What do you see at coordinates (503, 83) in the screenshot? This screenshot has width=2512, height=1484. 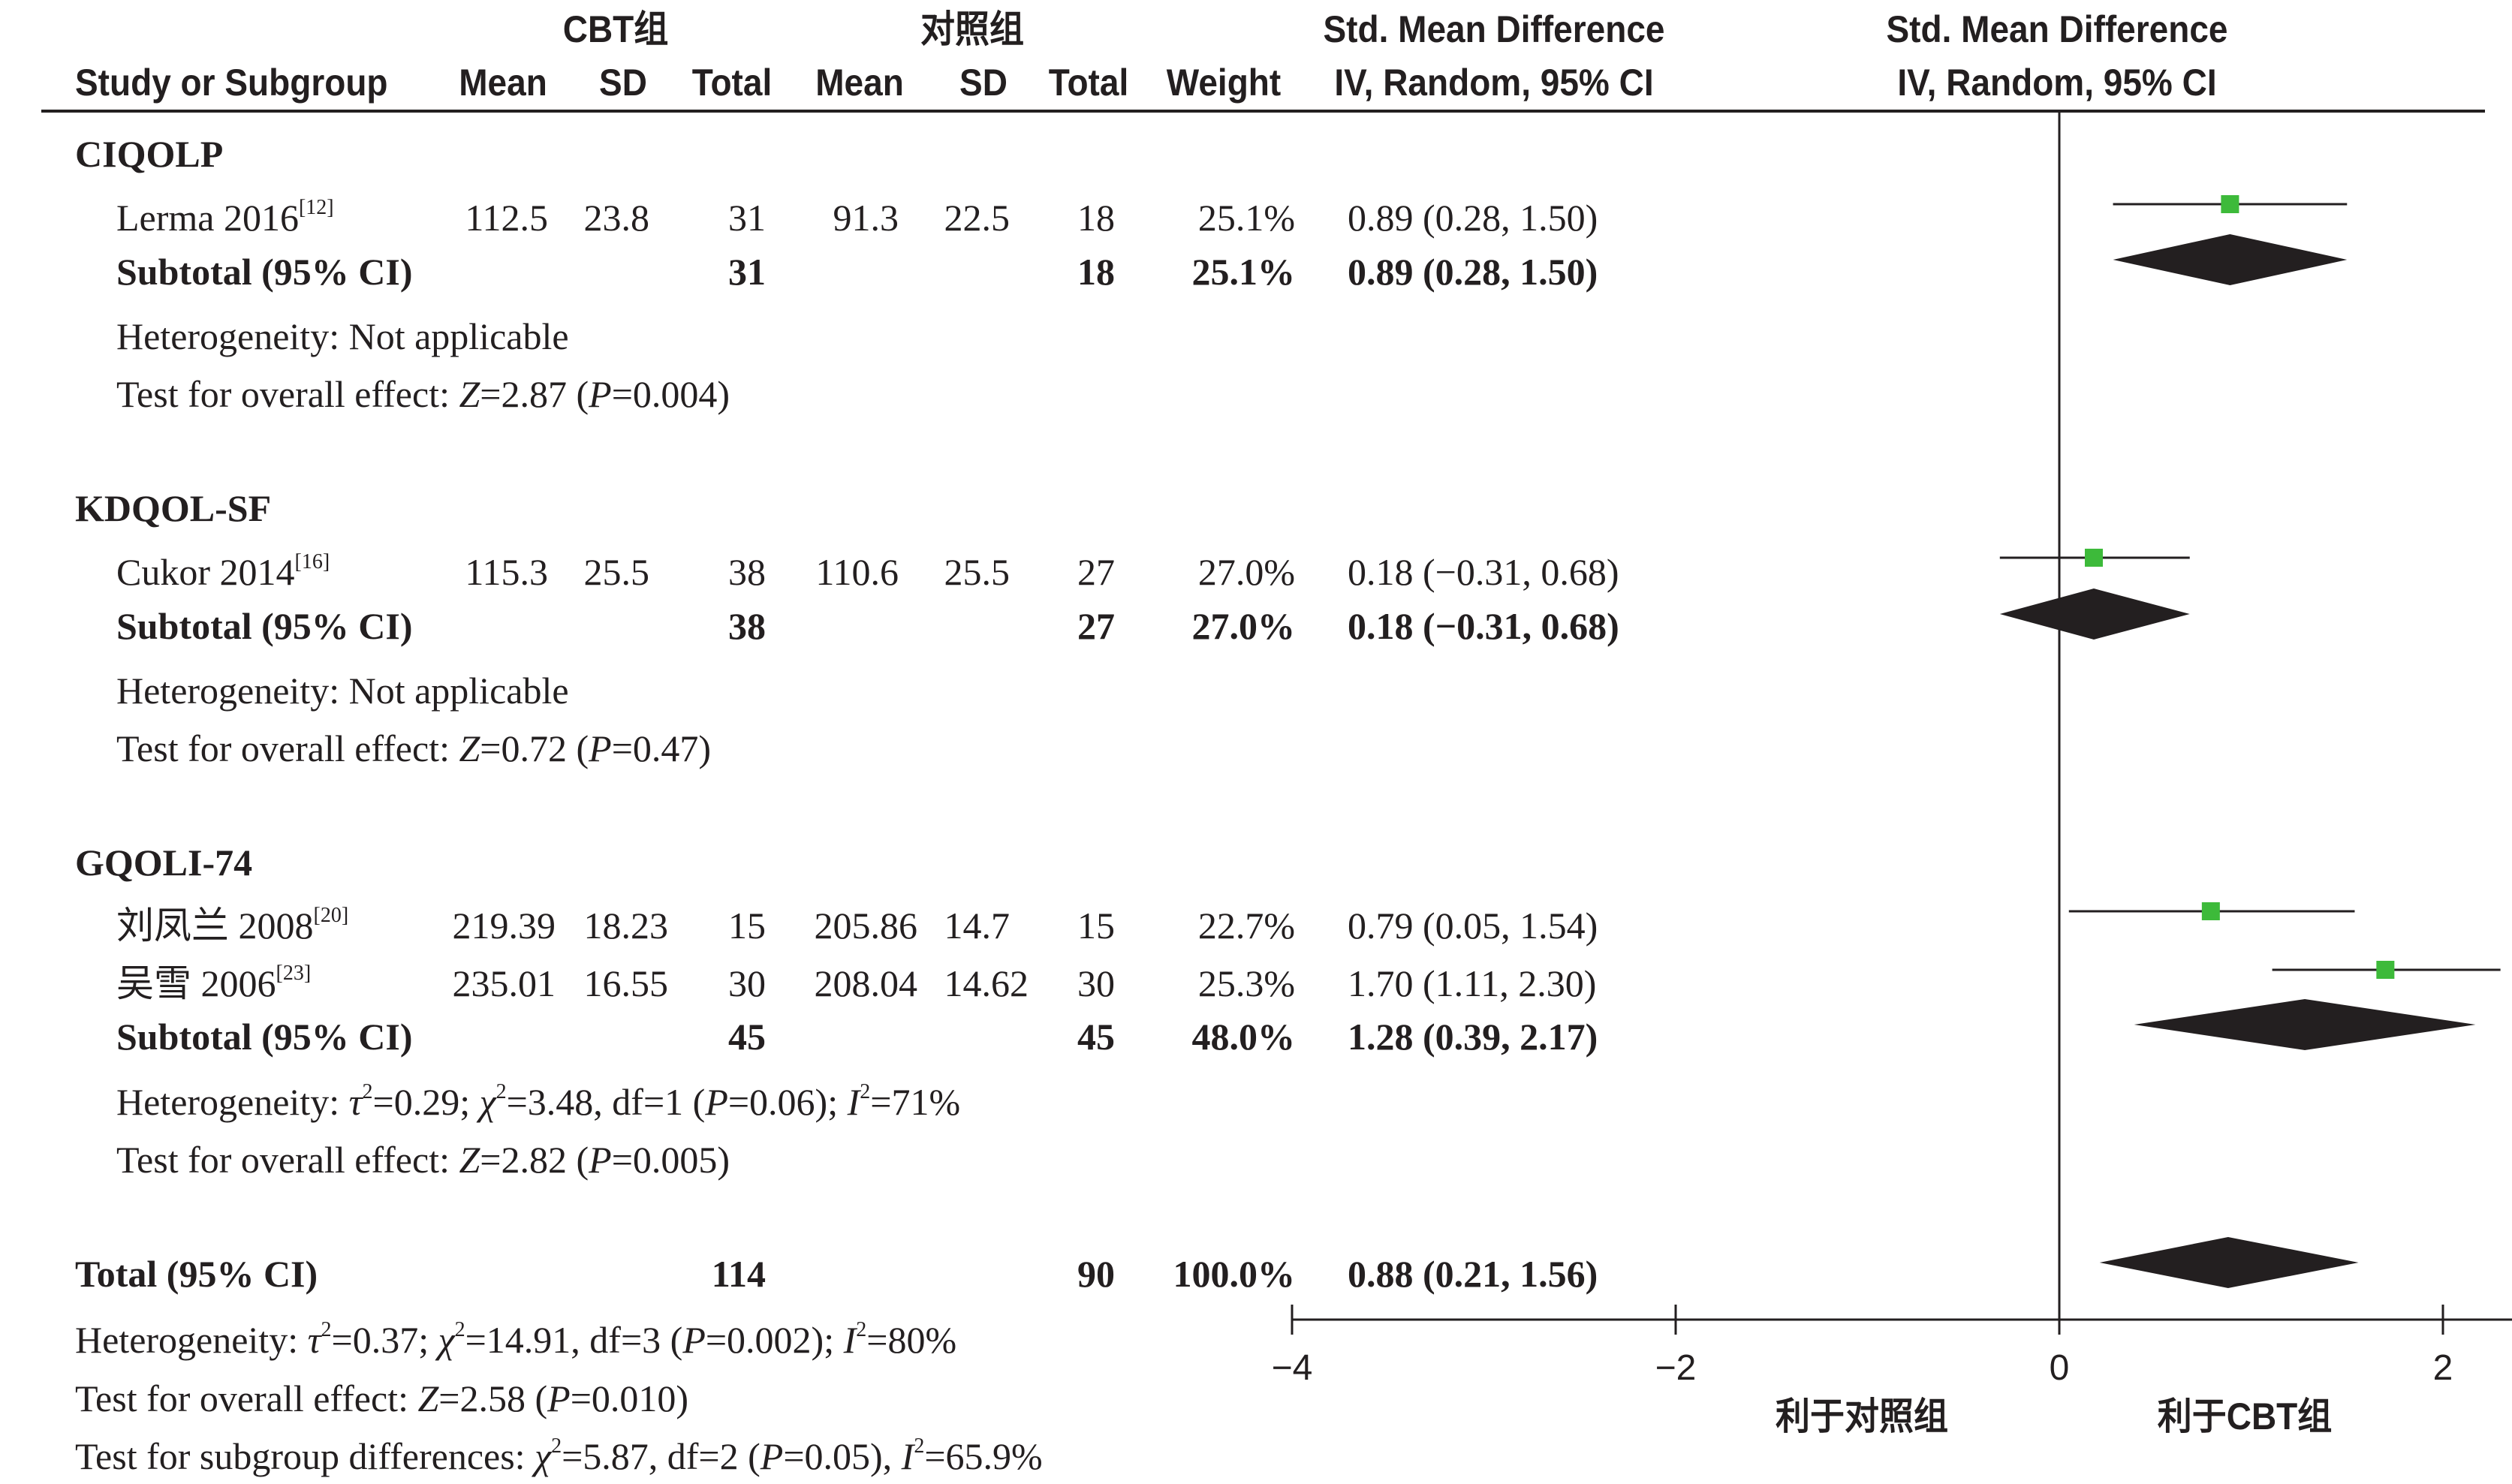 I see `mean1-header: Mean` at bounding box center [503, 83].